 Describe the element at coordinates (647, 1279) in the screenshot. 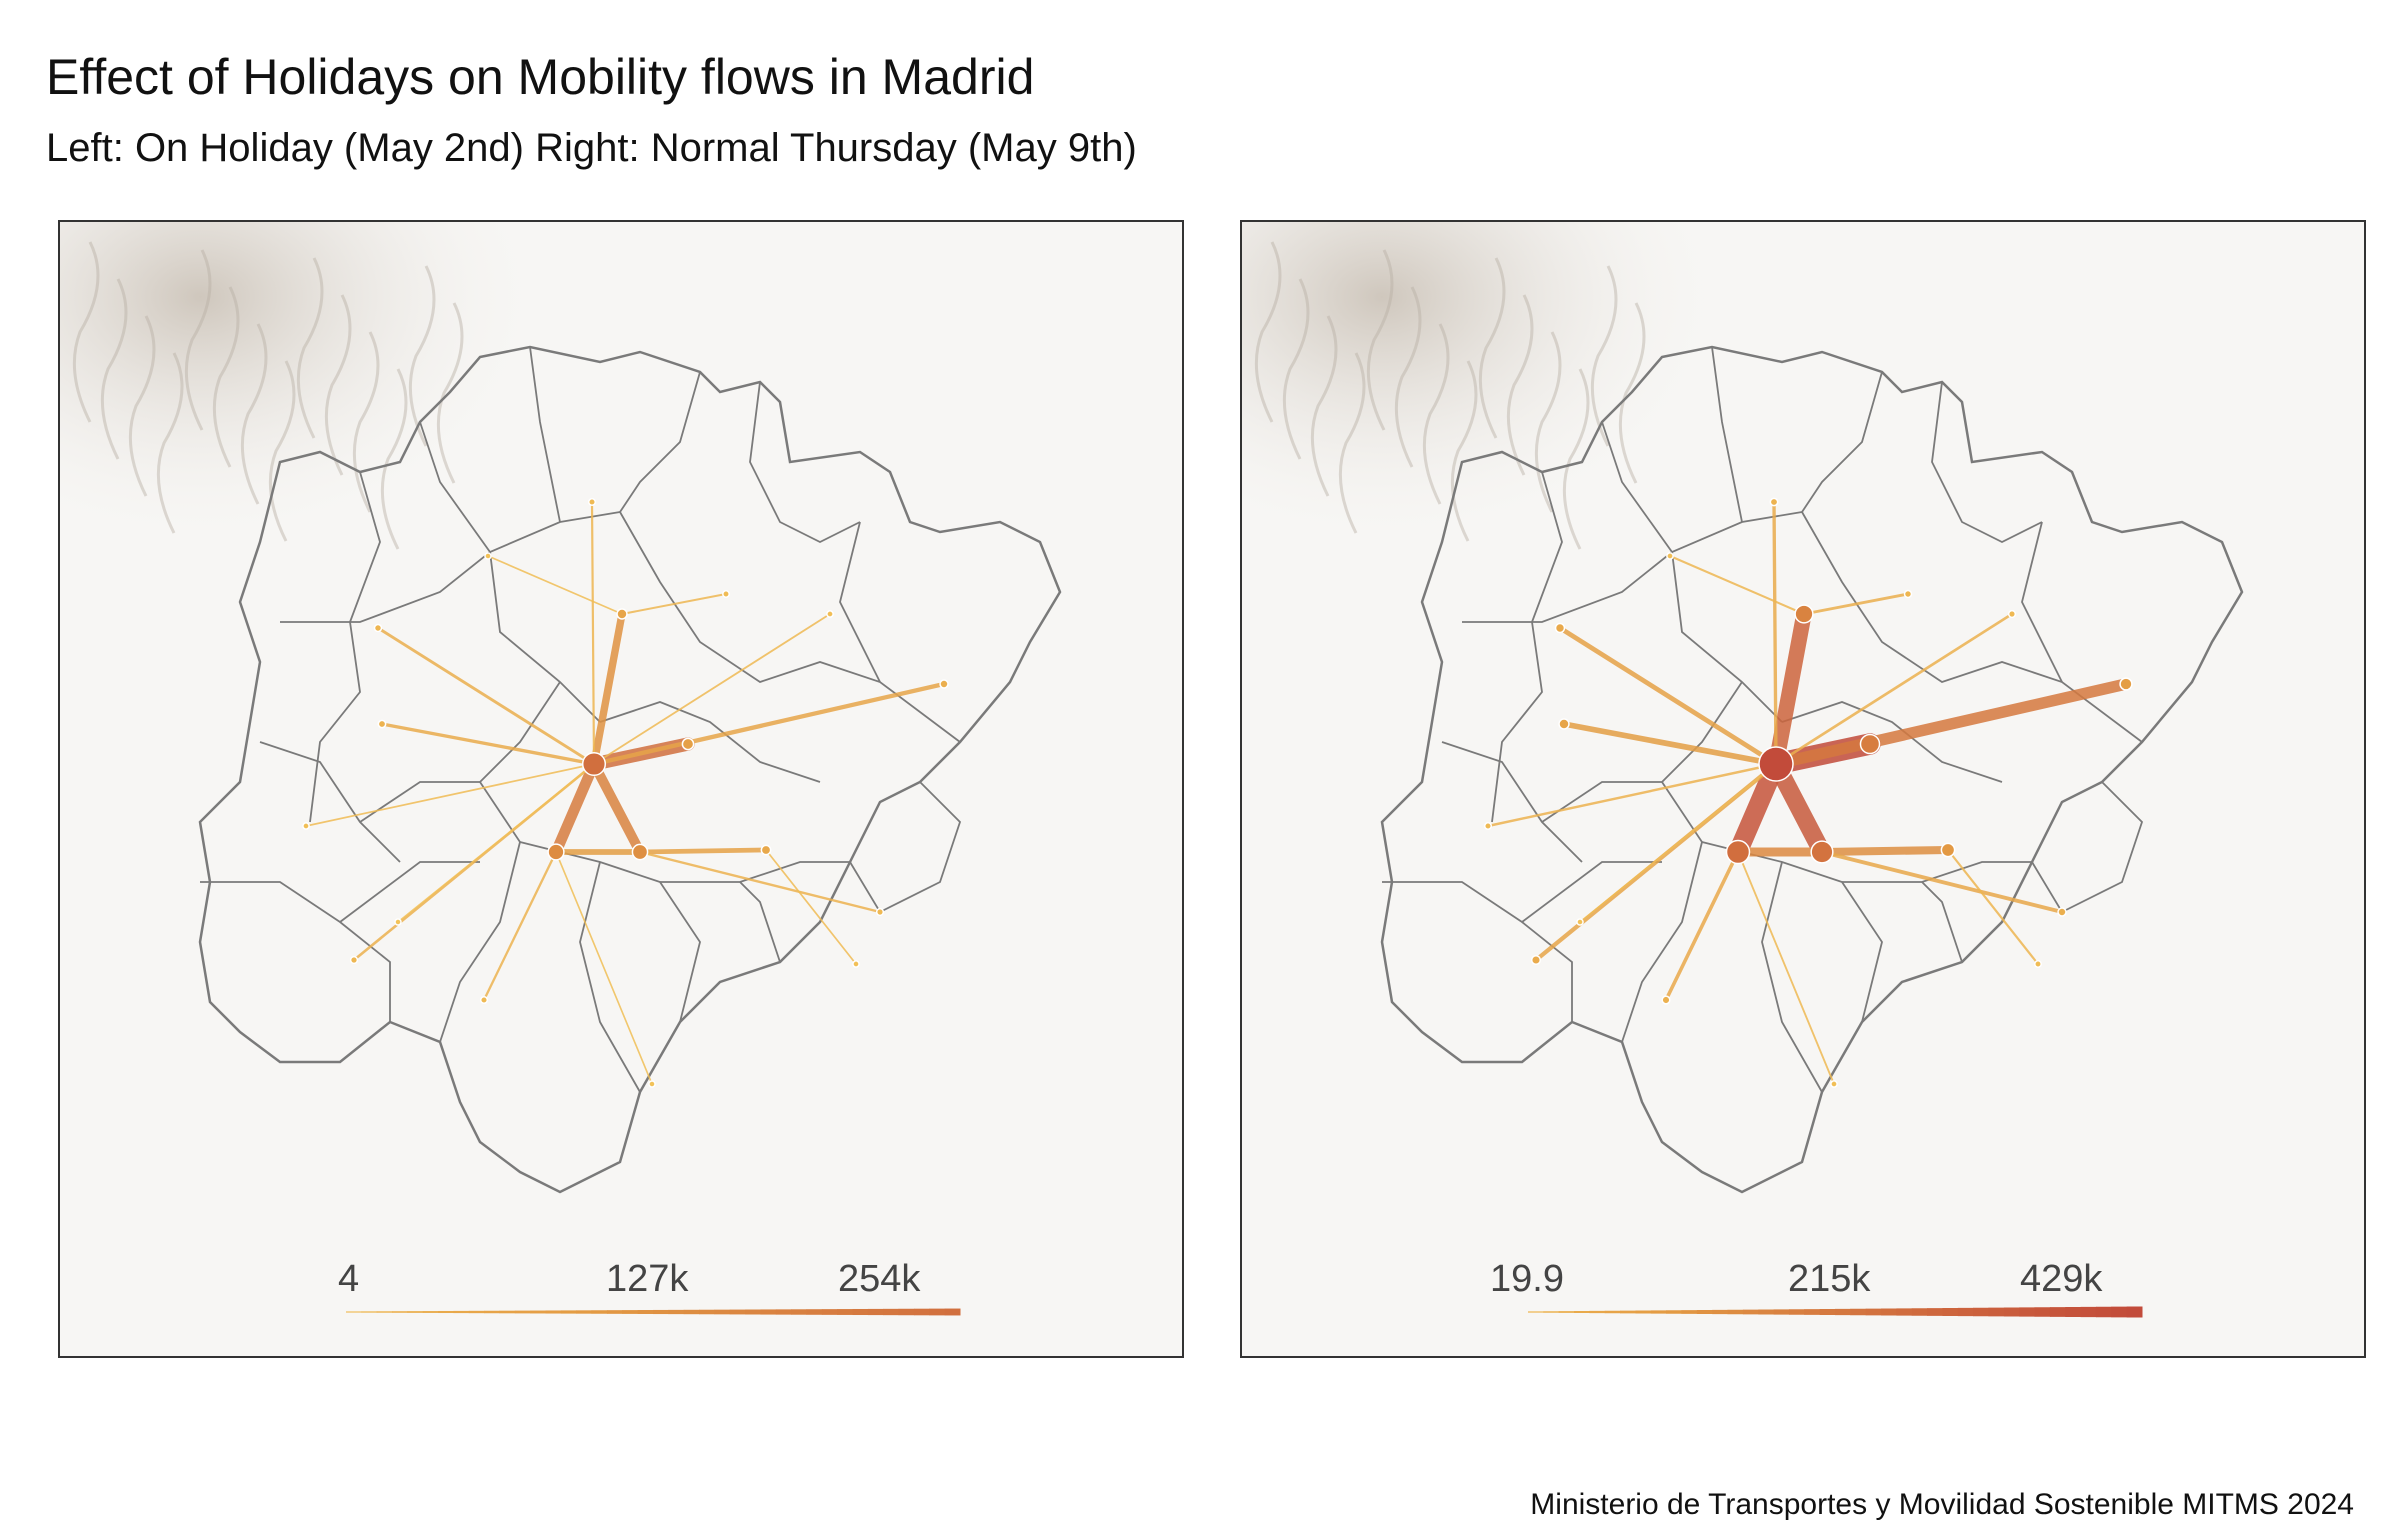

I see `legend-label-mid: 127k` at that location.